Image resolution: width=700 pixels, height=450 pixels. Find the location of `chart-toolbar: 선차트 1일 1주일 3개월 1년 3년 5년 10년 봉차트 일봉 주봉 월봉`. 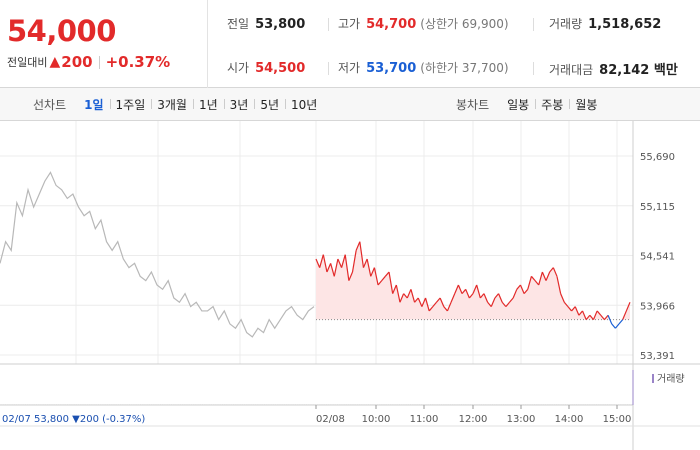

chart-toolbar: 선차트 1일 1주일 3개월 1년 3년 5년 10년 봉차트 일봉 주봉 월봉 is located at coordinates (350, 104).